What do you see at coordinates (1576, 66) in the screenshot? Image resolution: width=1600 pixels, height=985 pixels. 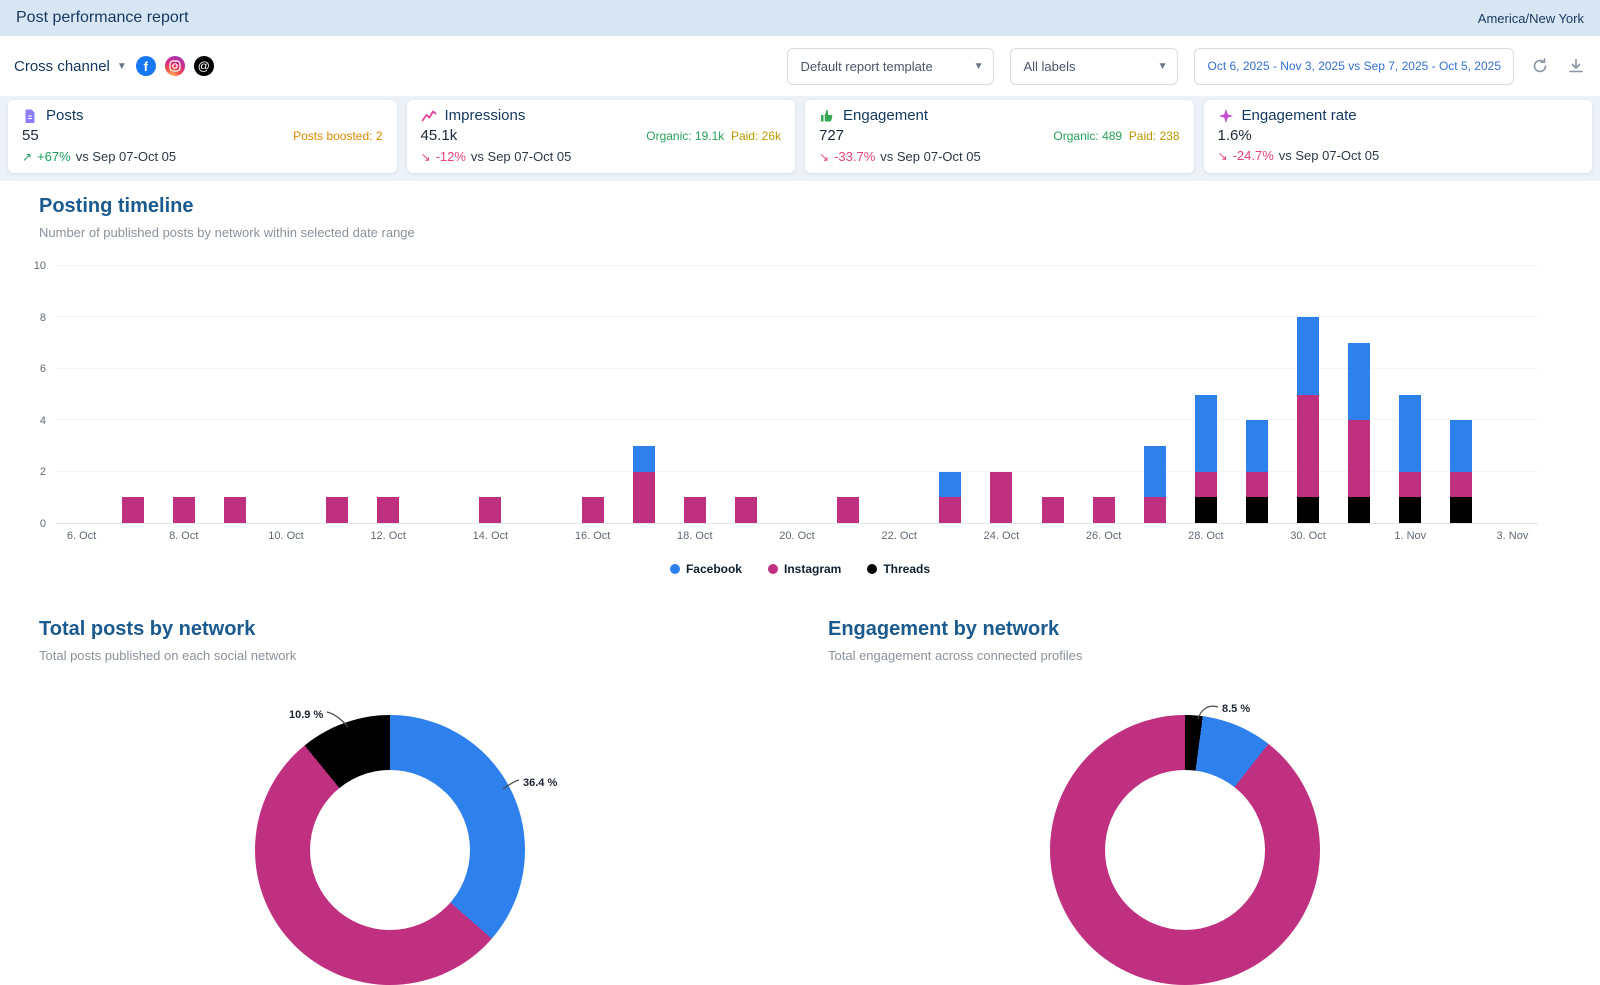 I see `download-button` at bounding box center [1576, 66].